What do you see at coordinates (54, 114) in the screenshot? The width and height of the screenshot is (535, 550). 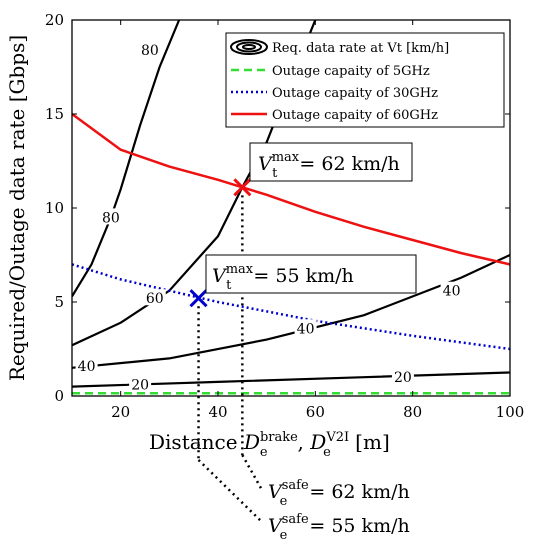 I see `y-tick-label-3: 15` at bounding box center [54, 114].